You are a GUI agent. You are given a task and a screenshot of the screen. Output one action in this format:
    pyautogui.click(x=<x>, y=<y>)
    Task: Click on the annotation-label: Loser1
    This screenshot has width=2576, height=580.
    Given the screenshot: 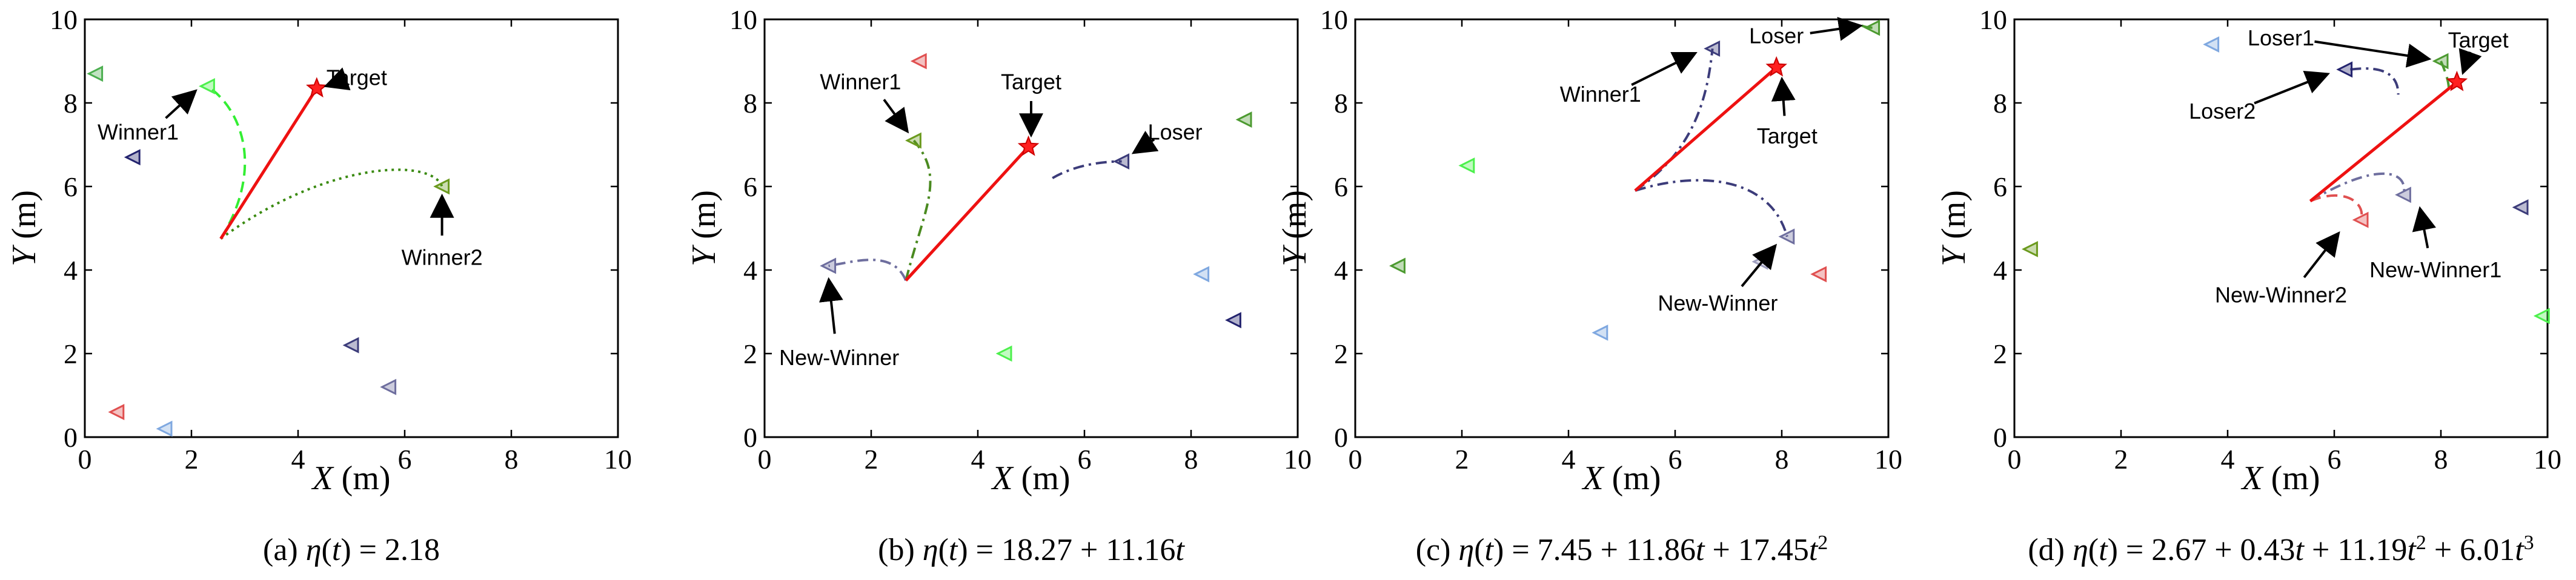 What is the action you would take?
    pyautogui.click(x=2281, y=37)
    